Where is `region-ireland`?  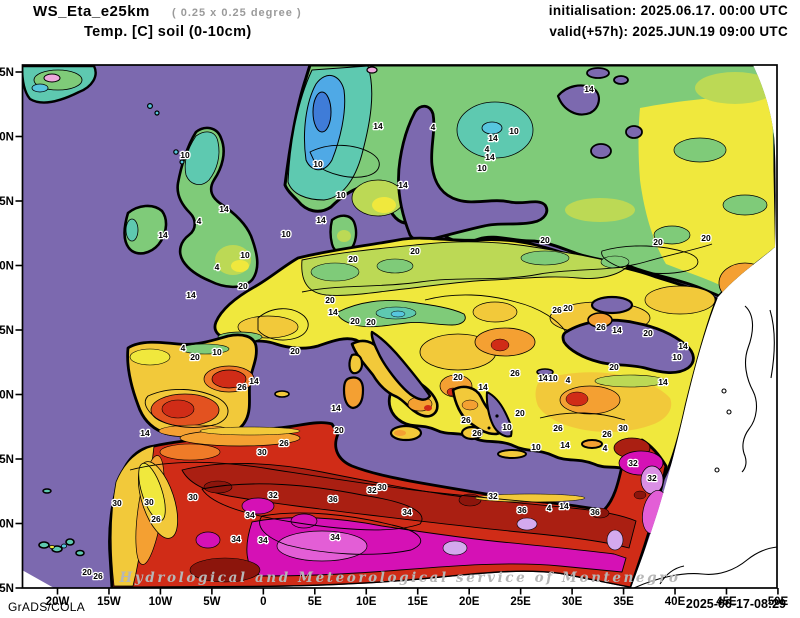 region-ireland is located at coordinates (145, 229).